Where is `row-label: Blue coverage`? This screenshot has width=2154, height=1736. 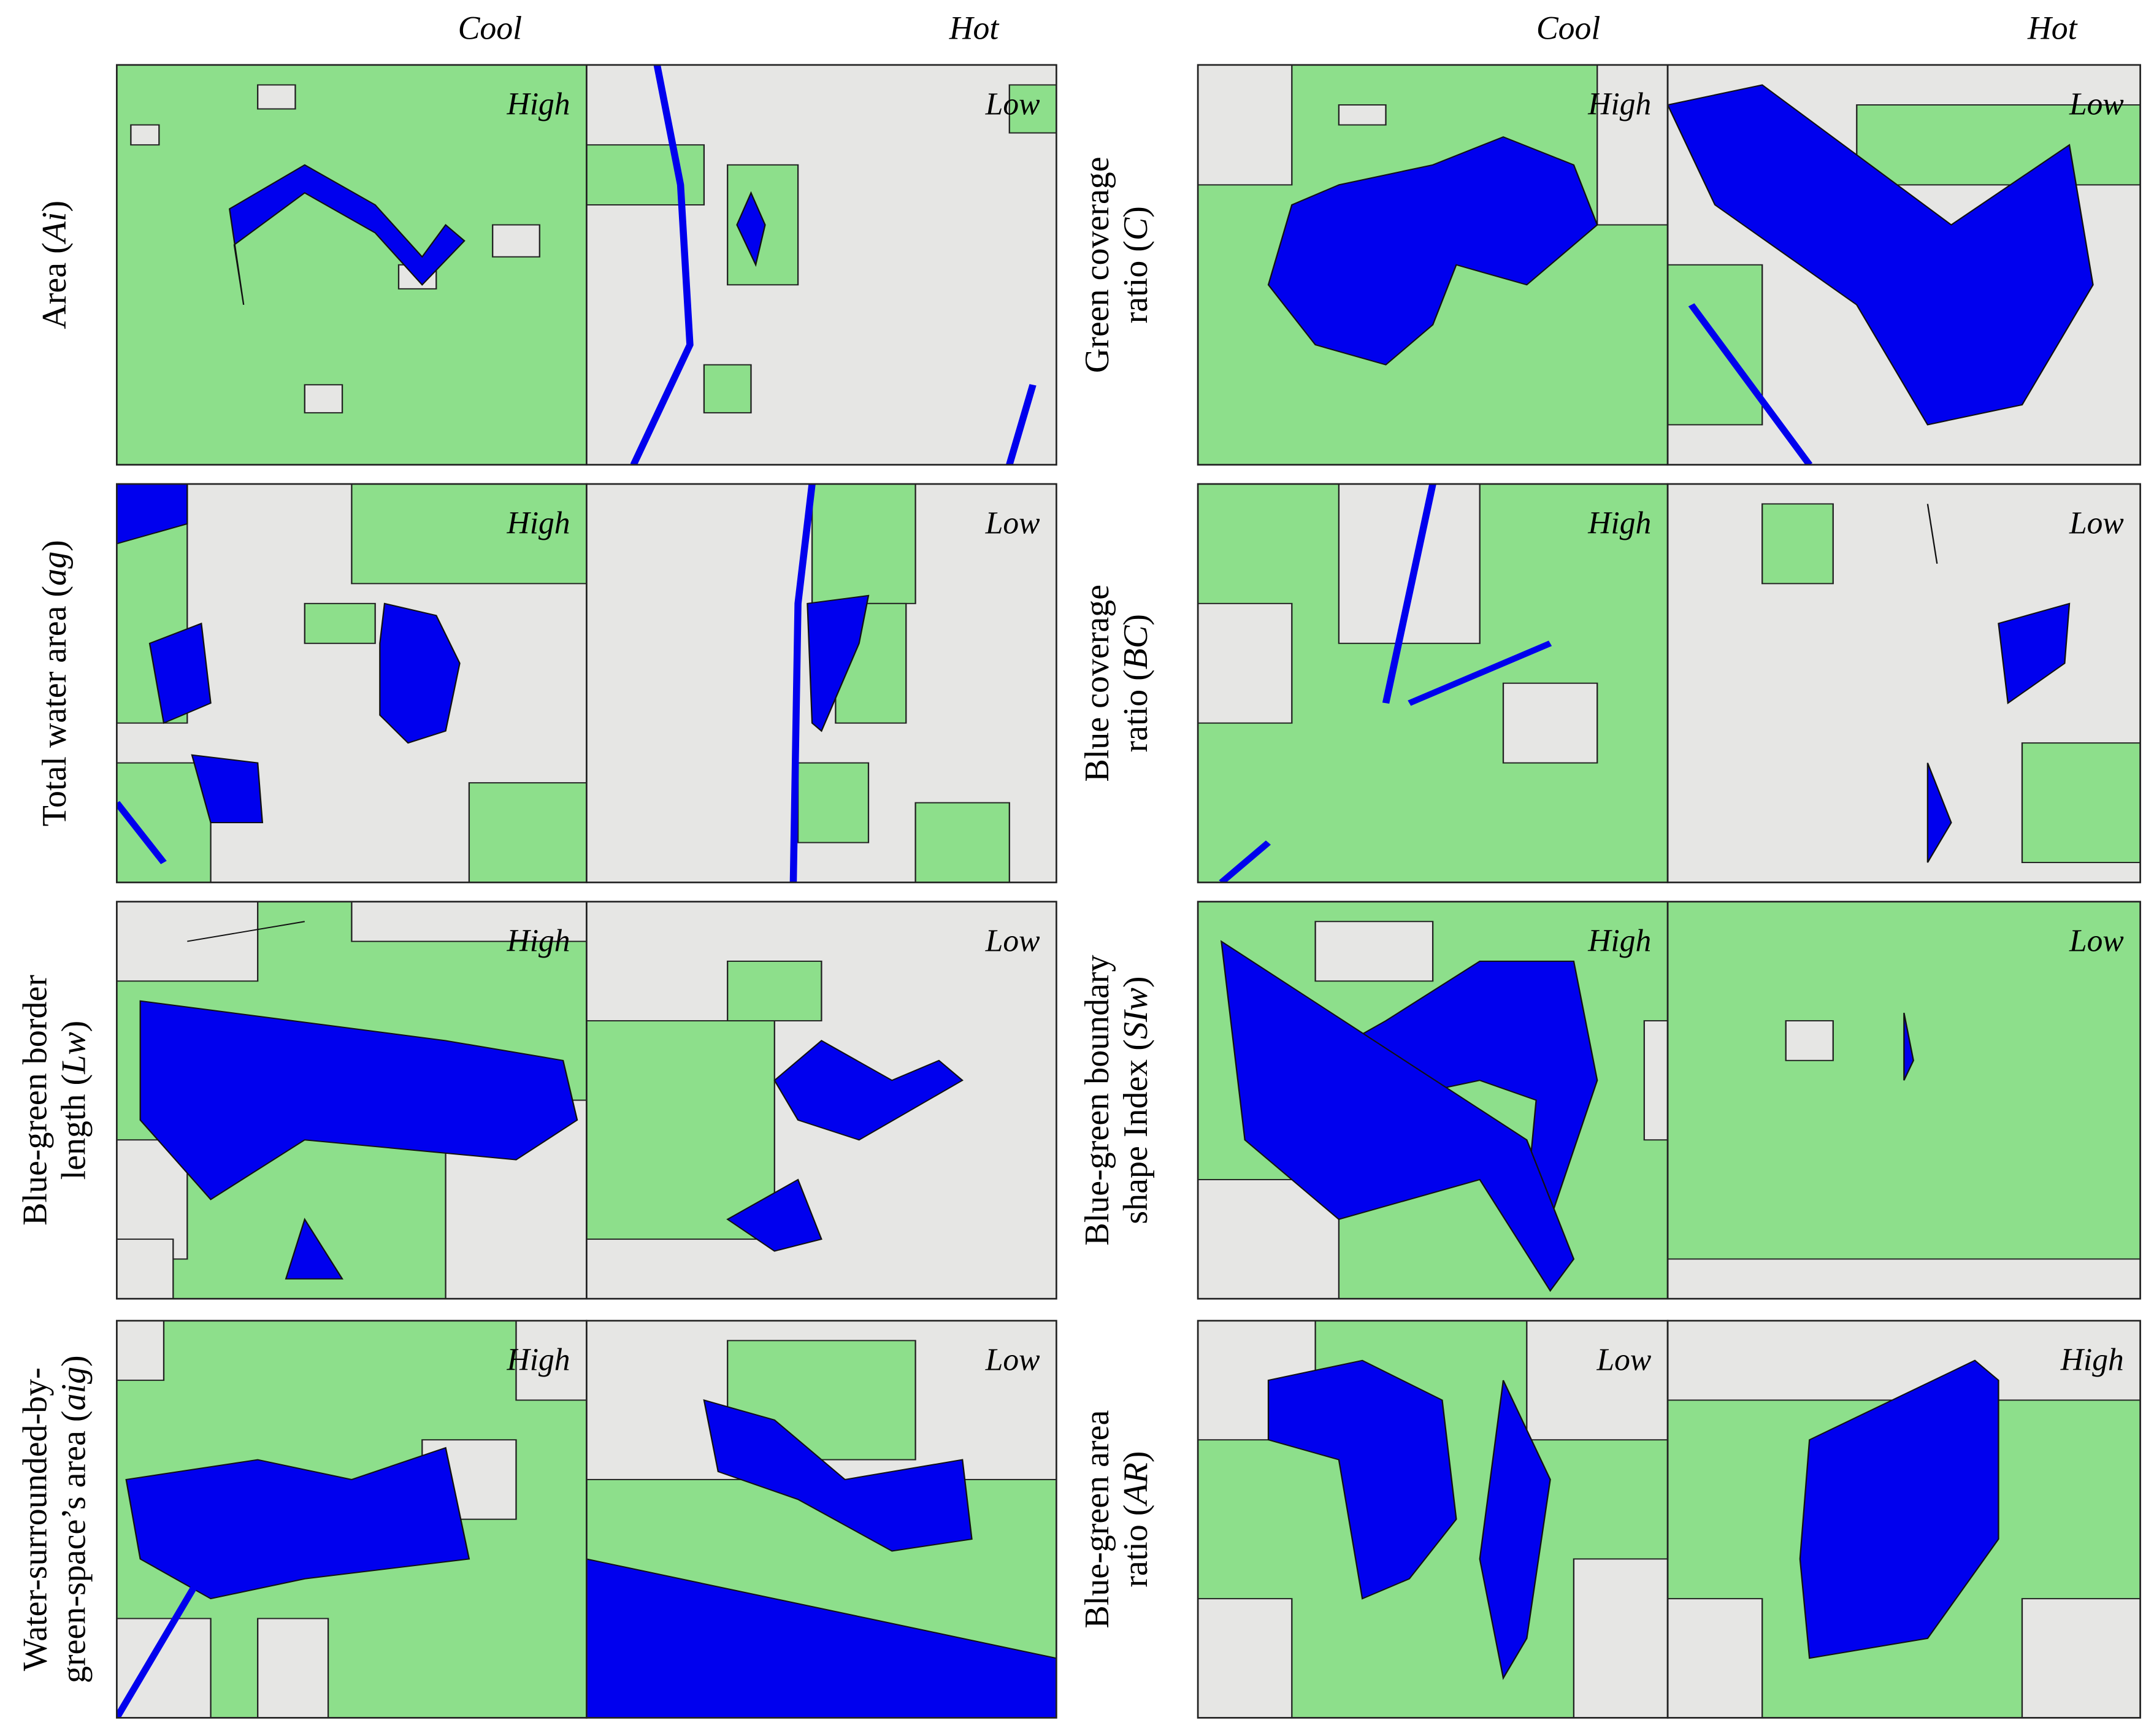 row-label: Blue coverage is located at coordinates (1097, 683).